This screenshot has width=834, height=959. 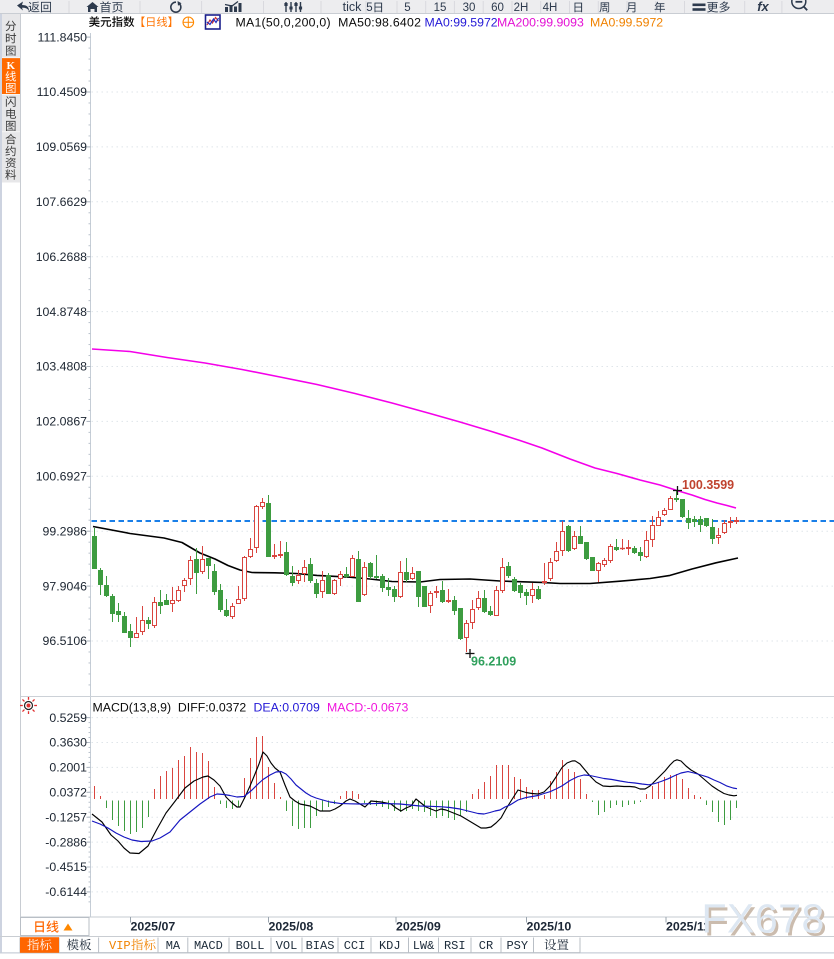 I want to click on svg-text: VOL, so click(x=287, y=946).